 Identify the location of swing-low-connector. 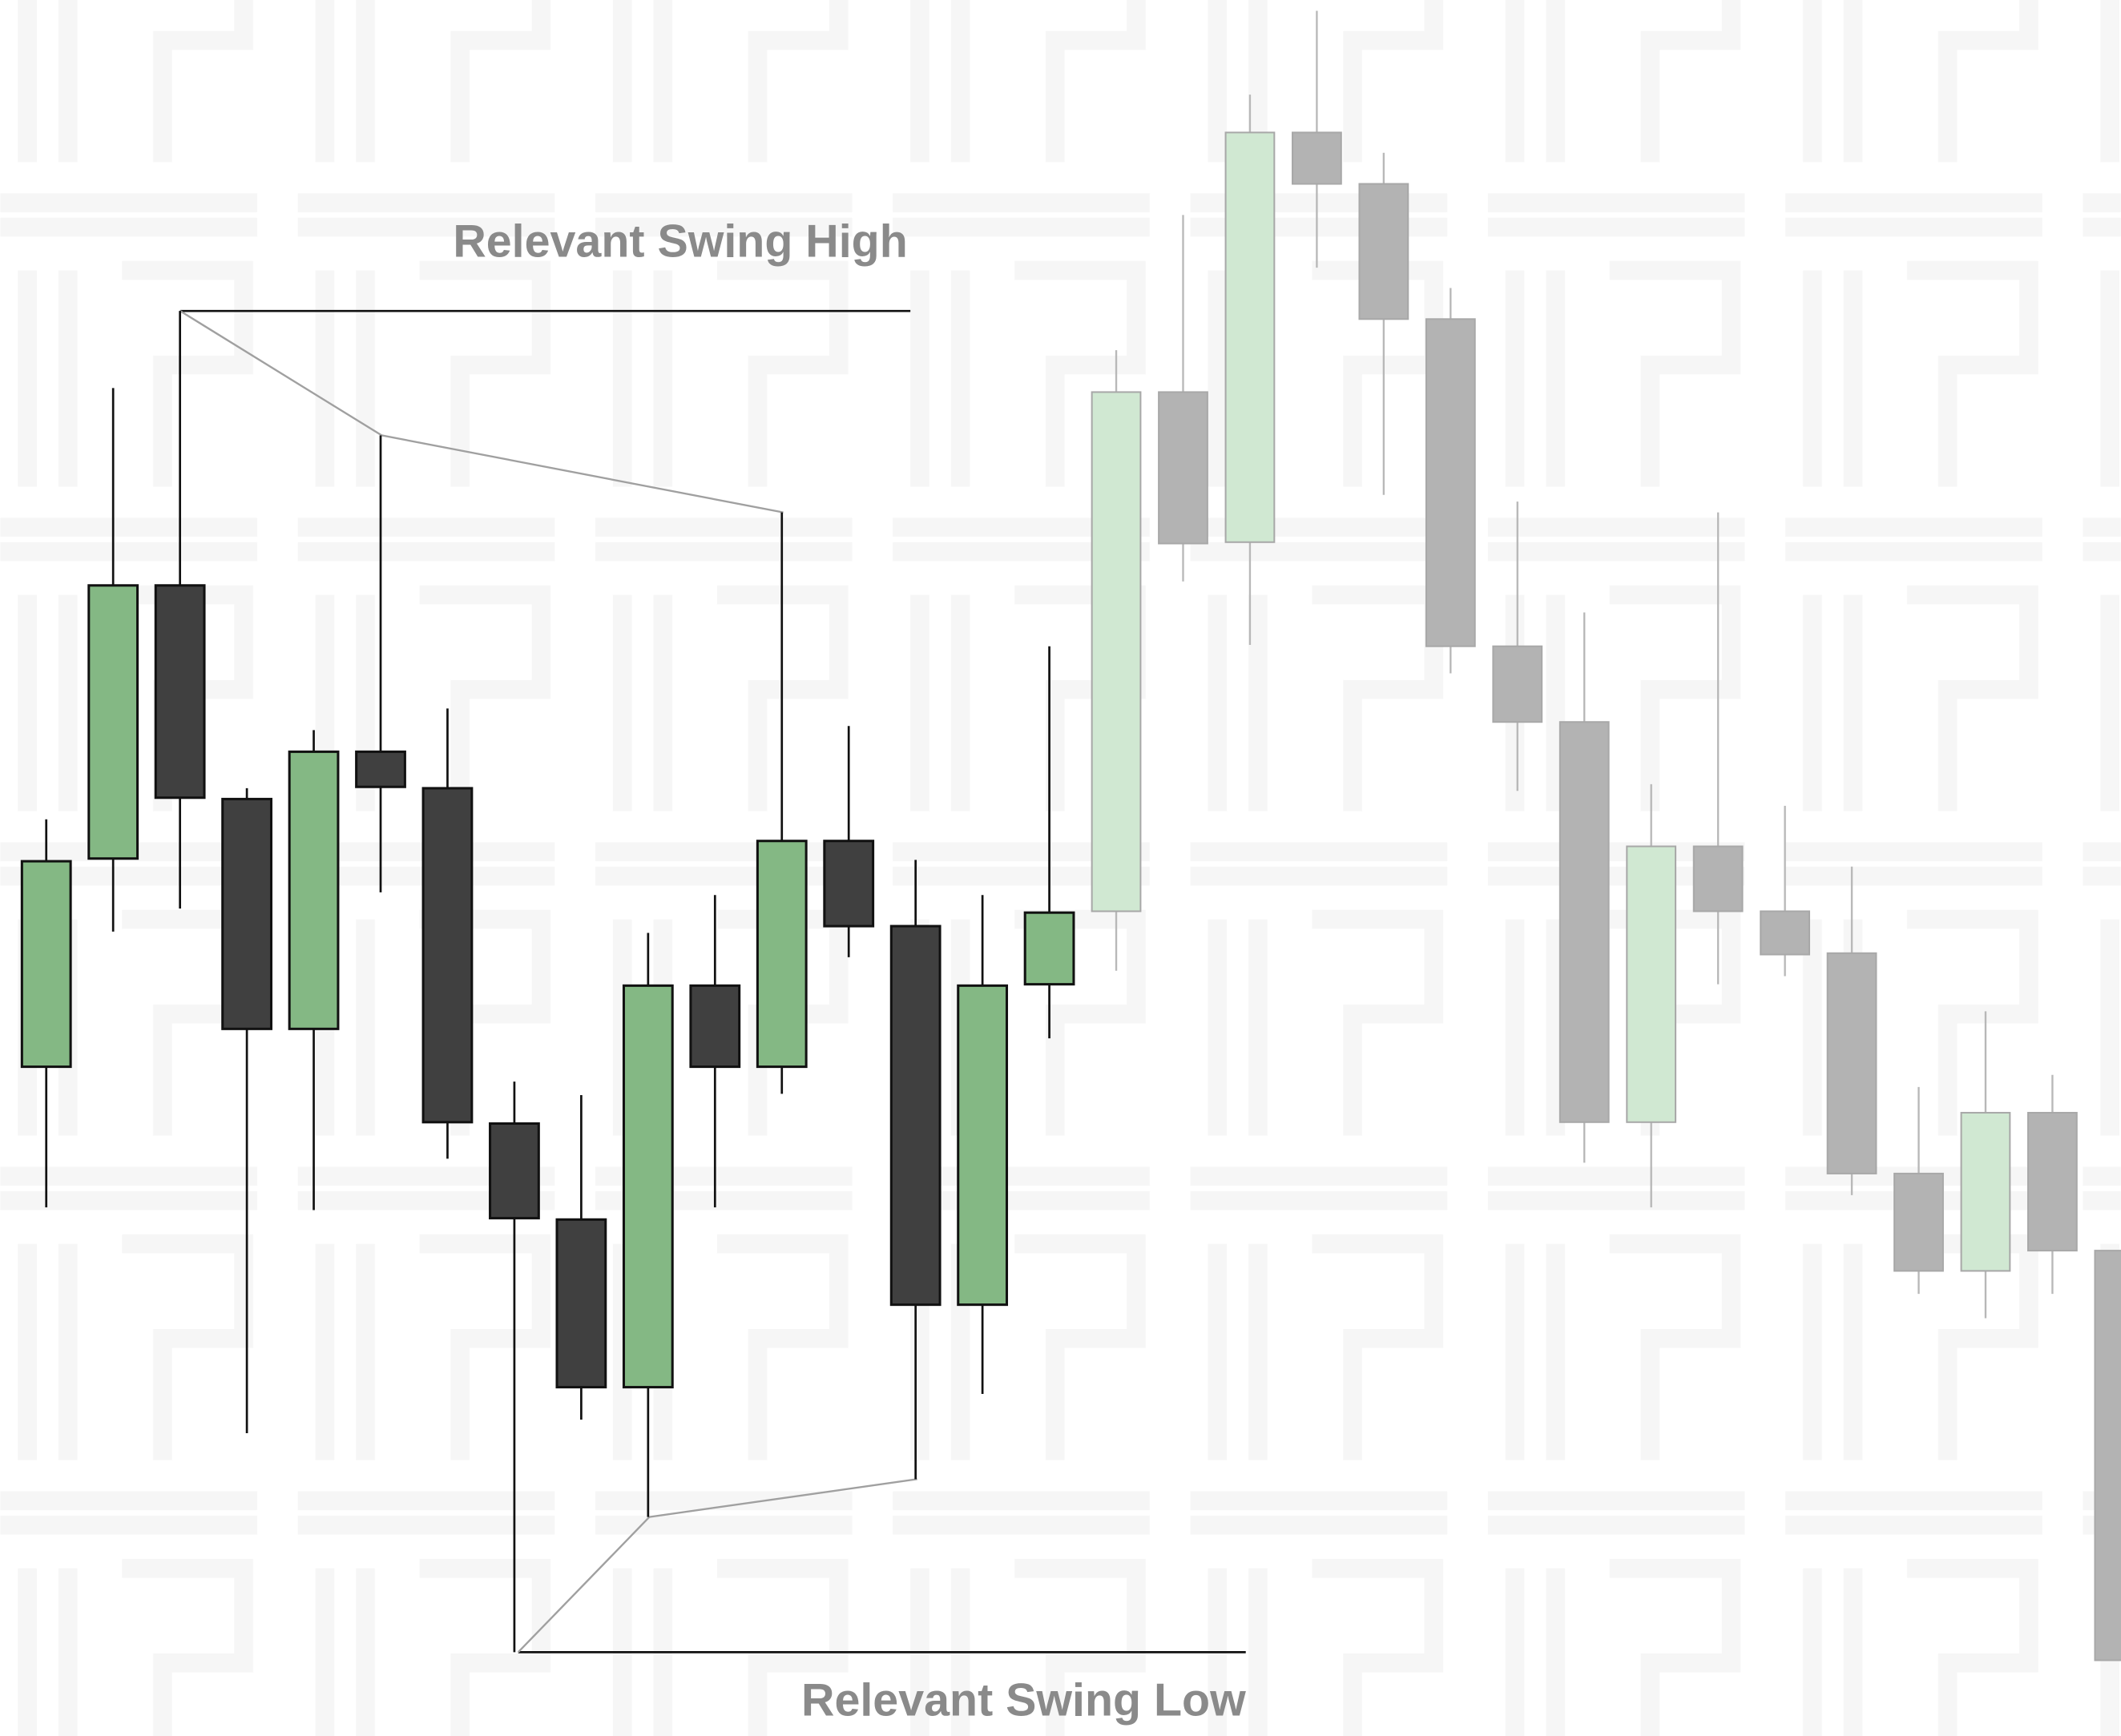
(717, 1565).